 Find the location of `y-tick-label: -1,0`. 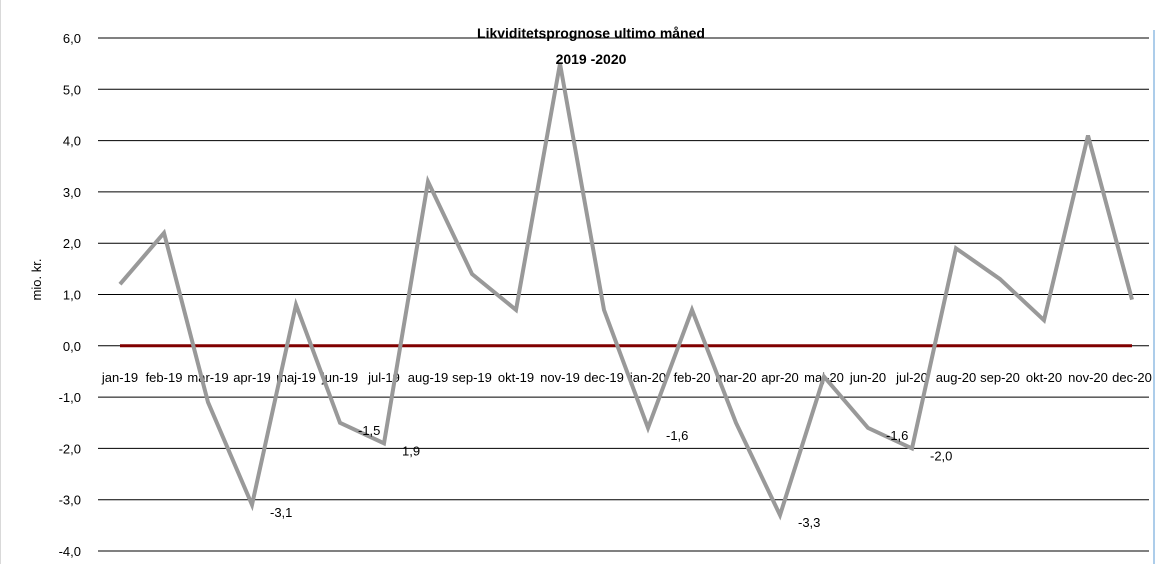

y-tick-label: -1,0 is located at coordinates (70, 397).